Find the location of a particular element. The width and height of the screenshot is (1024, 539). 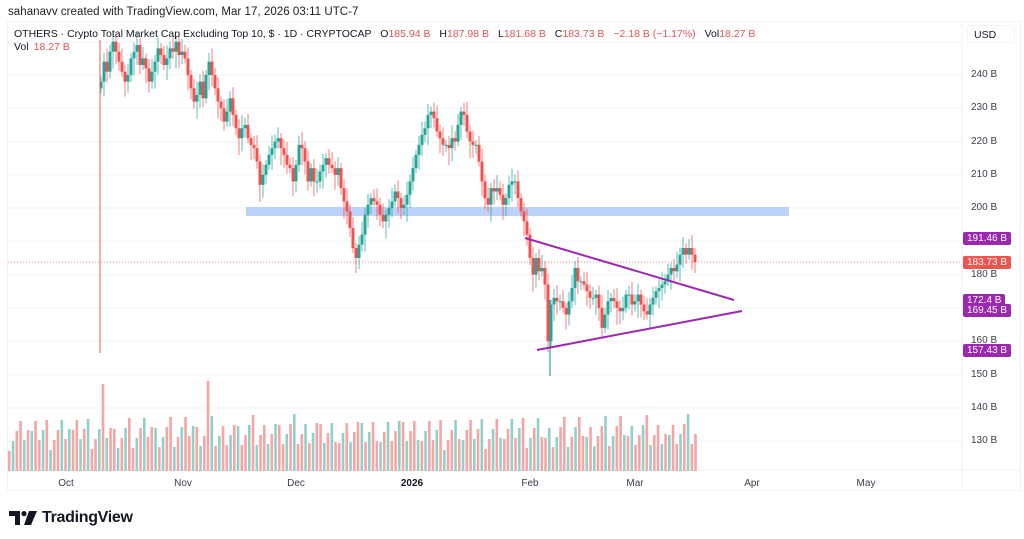

low-label: L is located at coordinates (500, 34).